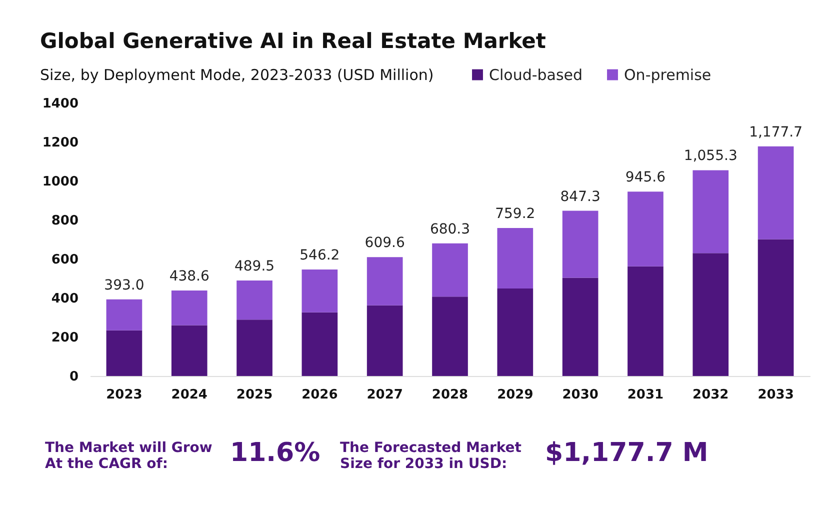 Image resolution: width=838 pixels, height=531 pixels. What do you see at coordinates (64, 221) in the screenshot?
I see `y-tick-label: 800` at bounding box center [64, 221].